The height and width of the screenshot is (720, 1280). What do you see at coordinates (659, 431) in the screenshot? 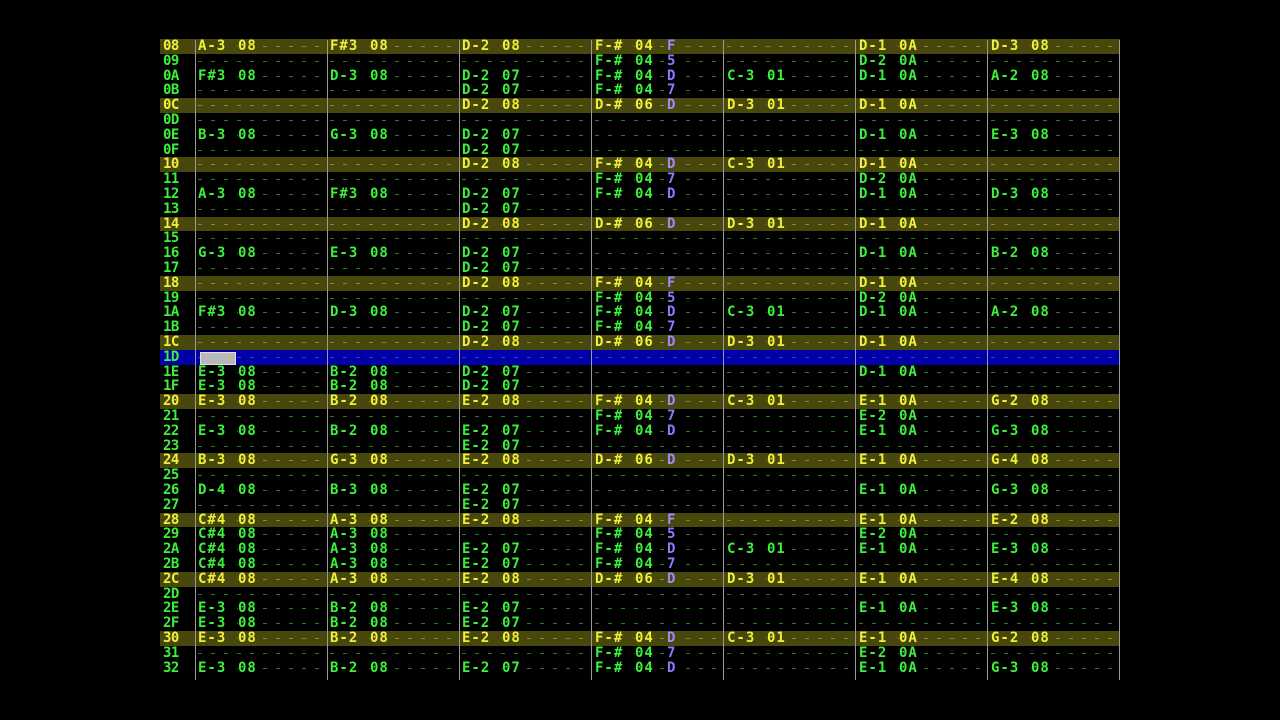
I see `channel-cell: F-# 04 D` at bounding box center [659, 431].